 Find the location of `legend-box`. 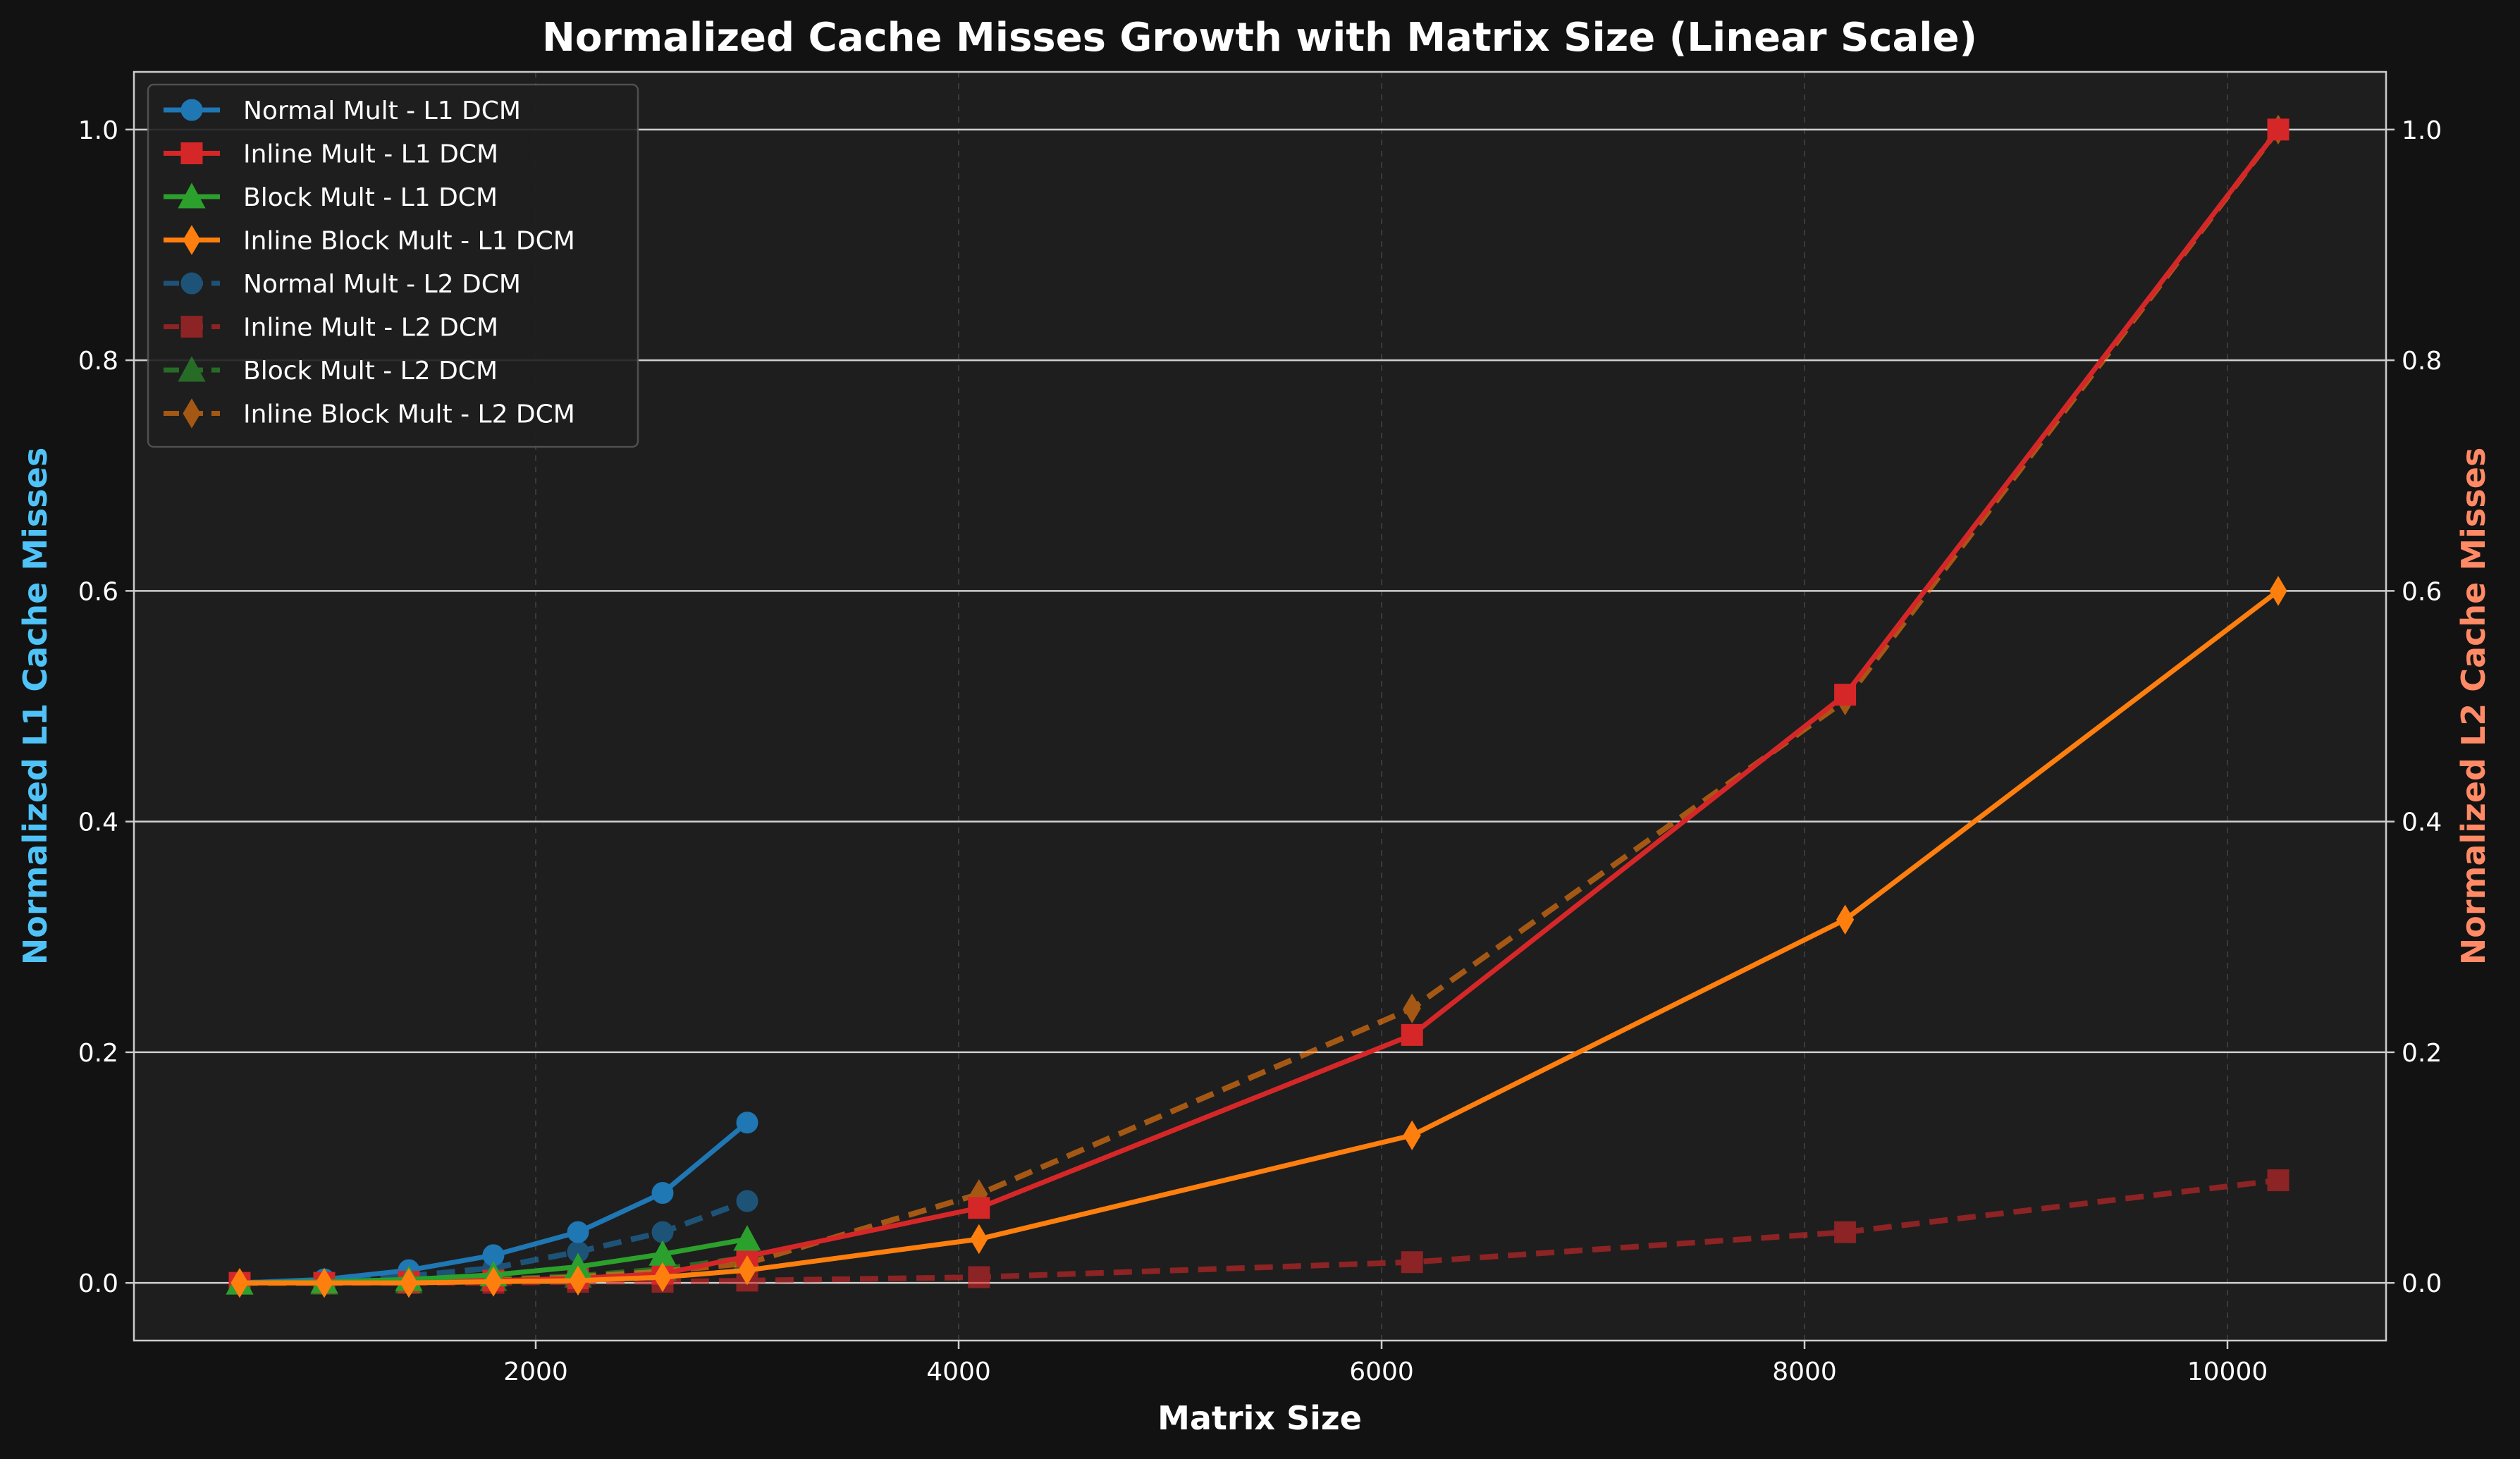

legend-box is located at coordinates (393, 265).